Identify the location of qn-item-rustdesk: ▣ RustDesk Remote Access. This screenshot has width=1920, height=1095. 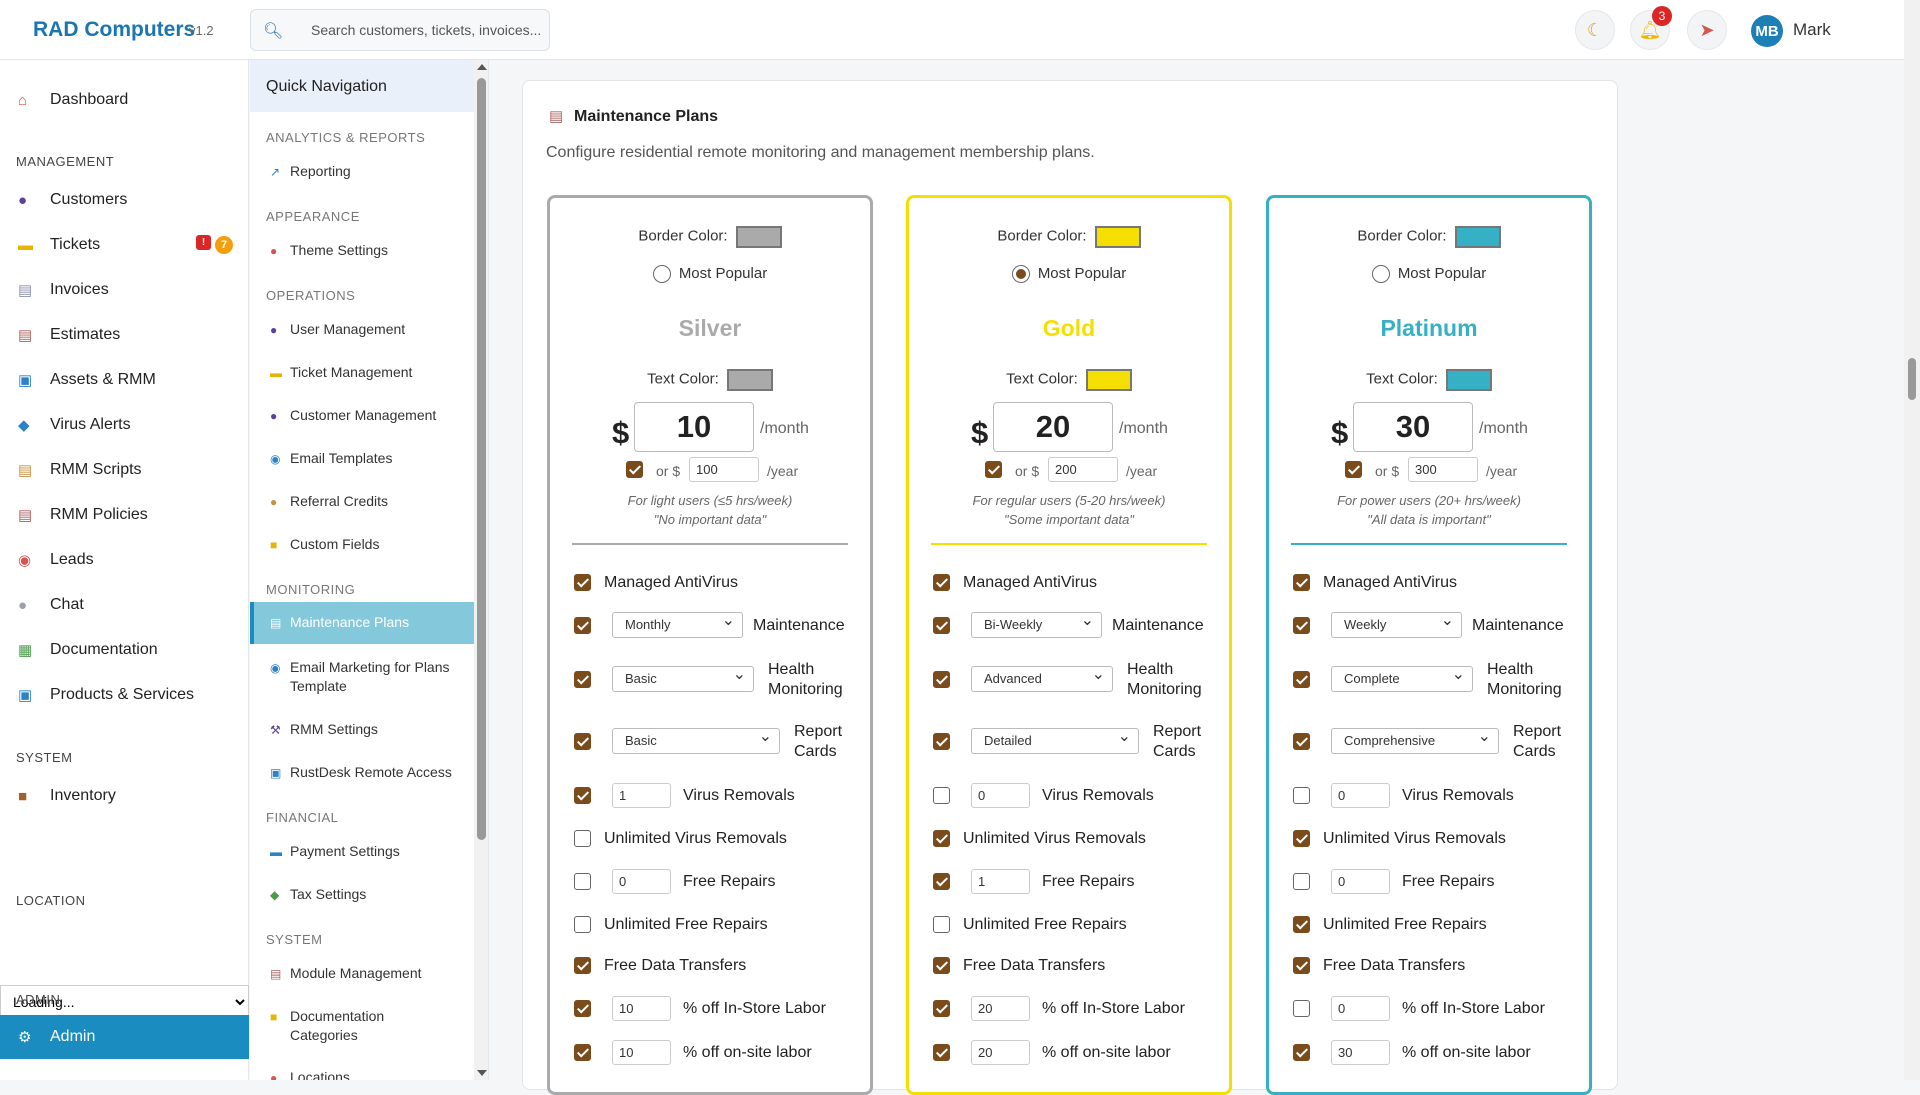
(362, 773).